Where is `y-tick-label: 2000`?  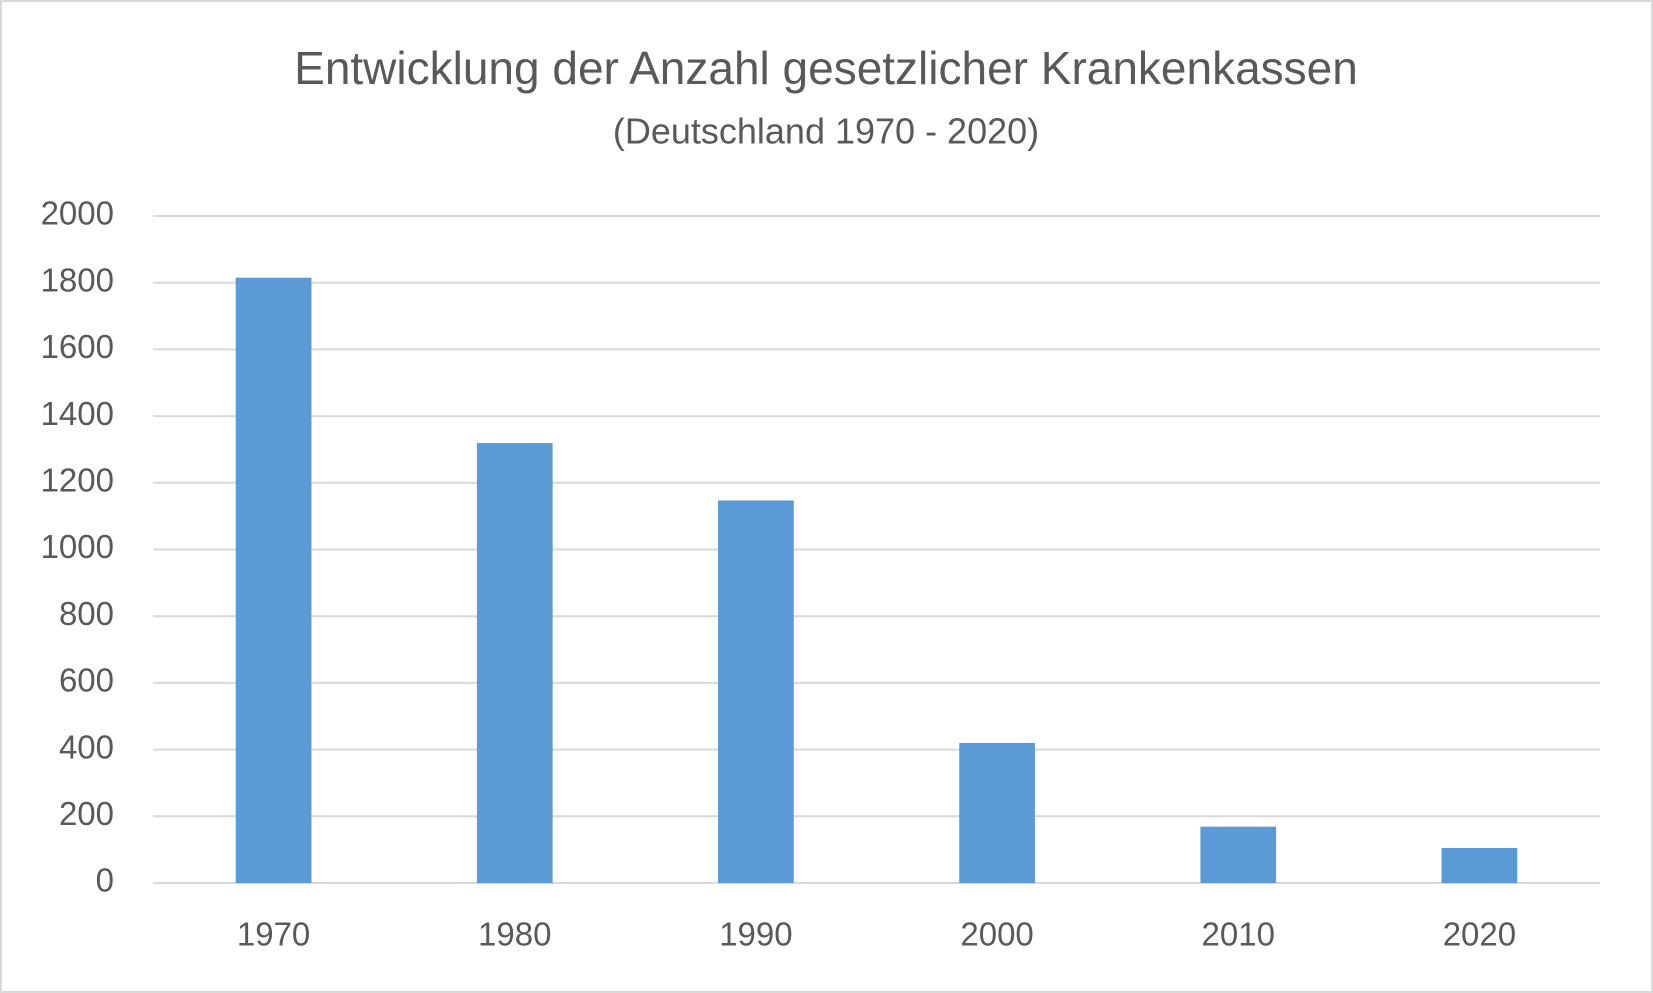 y-tick-label: 2000 is located at coordinates (77, 213).